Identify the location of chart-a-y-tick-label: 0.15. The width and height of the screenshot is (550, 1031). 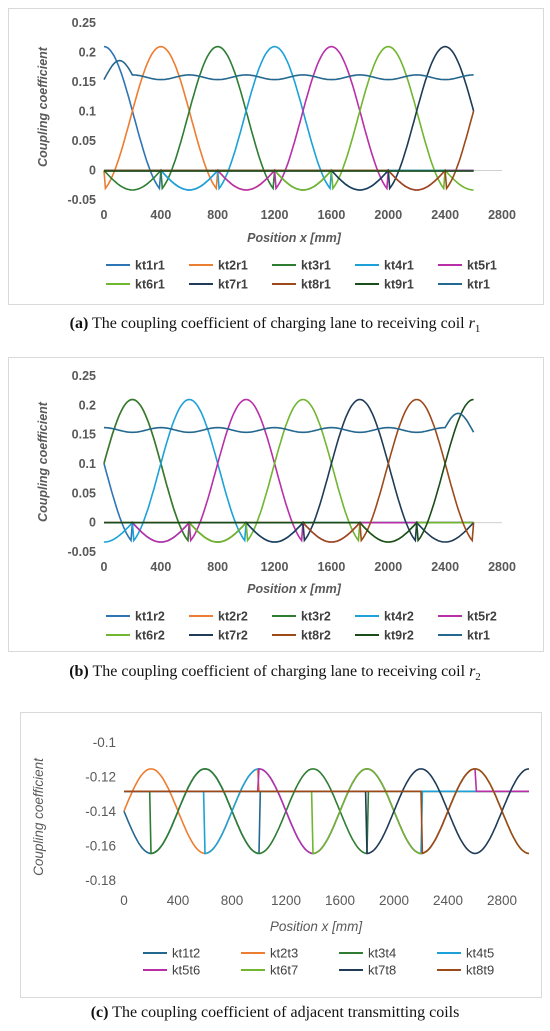
(84, 82).